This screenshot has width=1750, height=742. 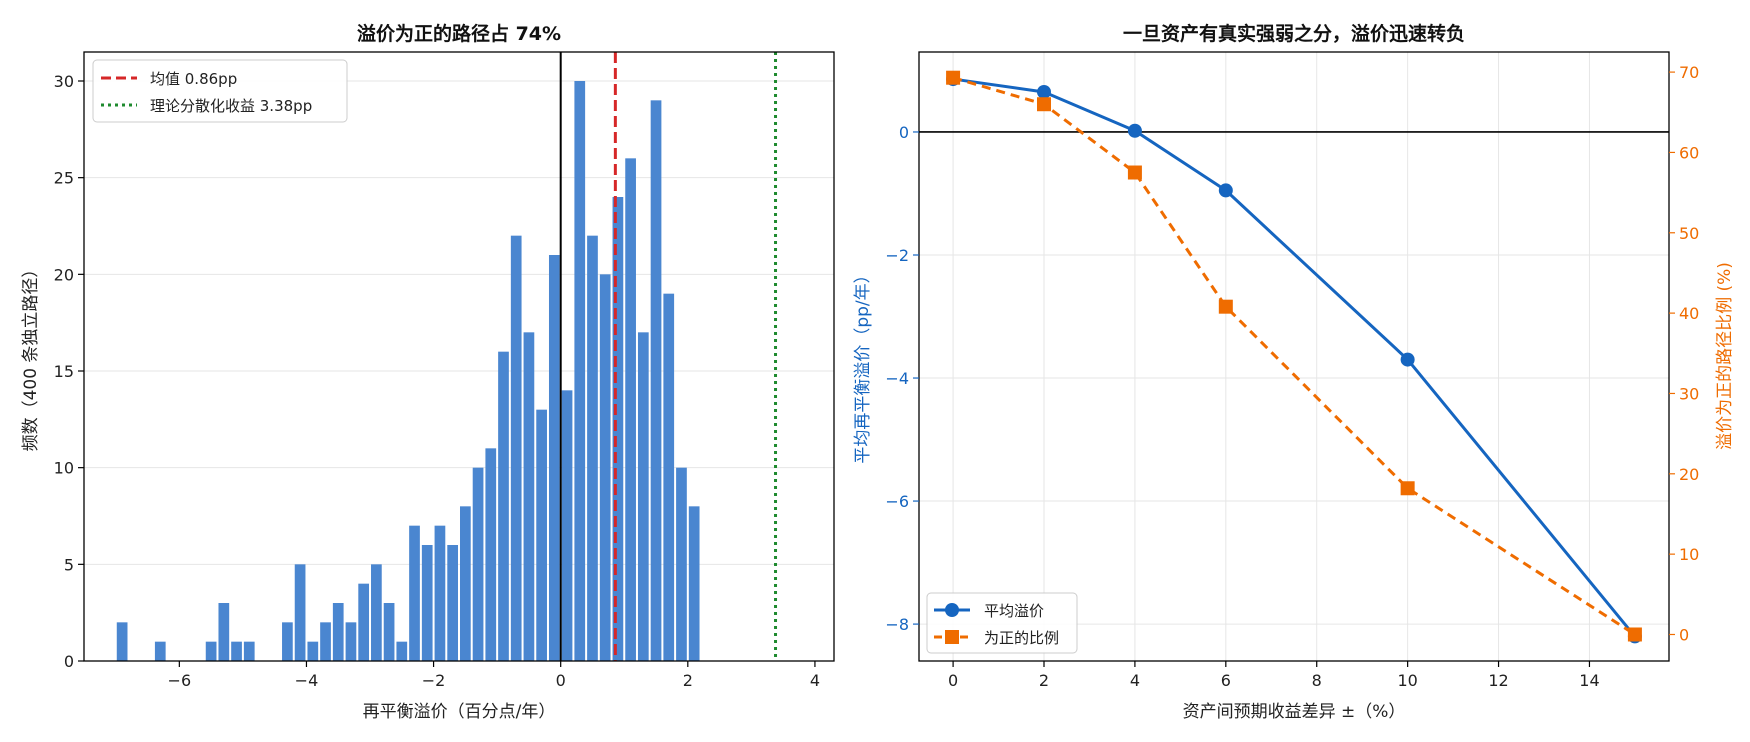 I want to click on left-y-tick-label: −4, so click(x=897, y=378).